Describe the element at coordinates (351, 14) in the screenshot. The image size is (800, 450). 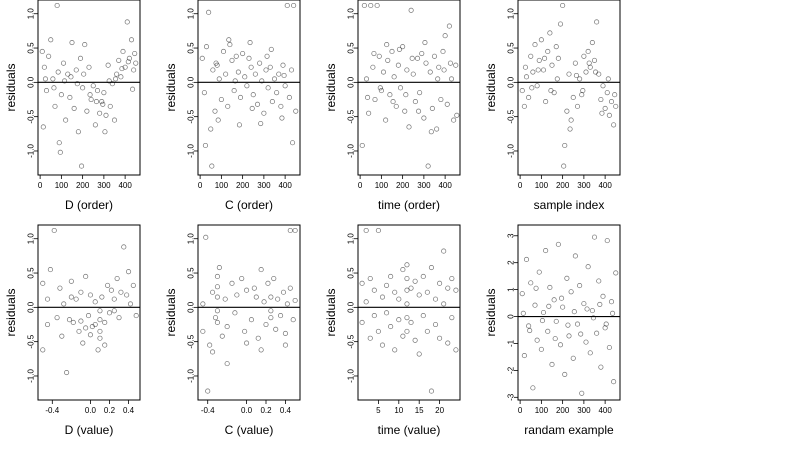
I see `y-tick-label: 1.0` at that location.